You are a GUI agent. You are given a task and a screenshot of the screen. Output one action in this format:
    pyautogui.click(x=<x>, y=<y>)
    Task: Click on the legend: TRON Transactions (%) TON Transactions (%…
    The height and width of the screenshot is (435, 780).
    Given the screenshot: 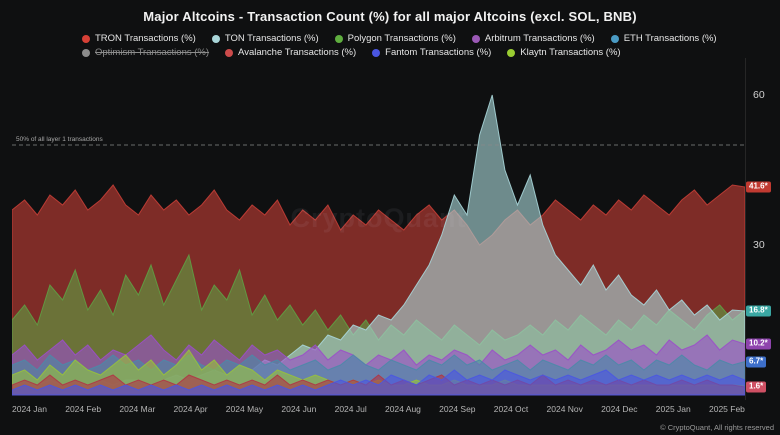 What is the action you would take?
    pyautogui.click(x=399, y=45)
    